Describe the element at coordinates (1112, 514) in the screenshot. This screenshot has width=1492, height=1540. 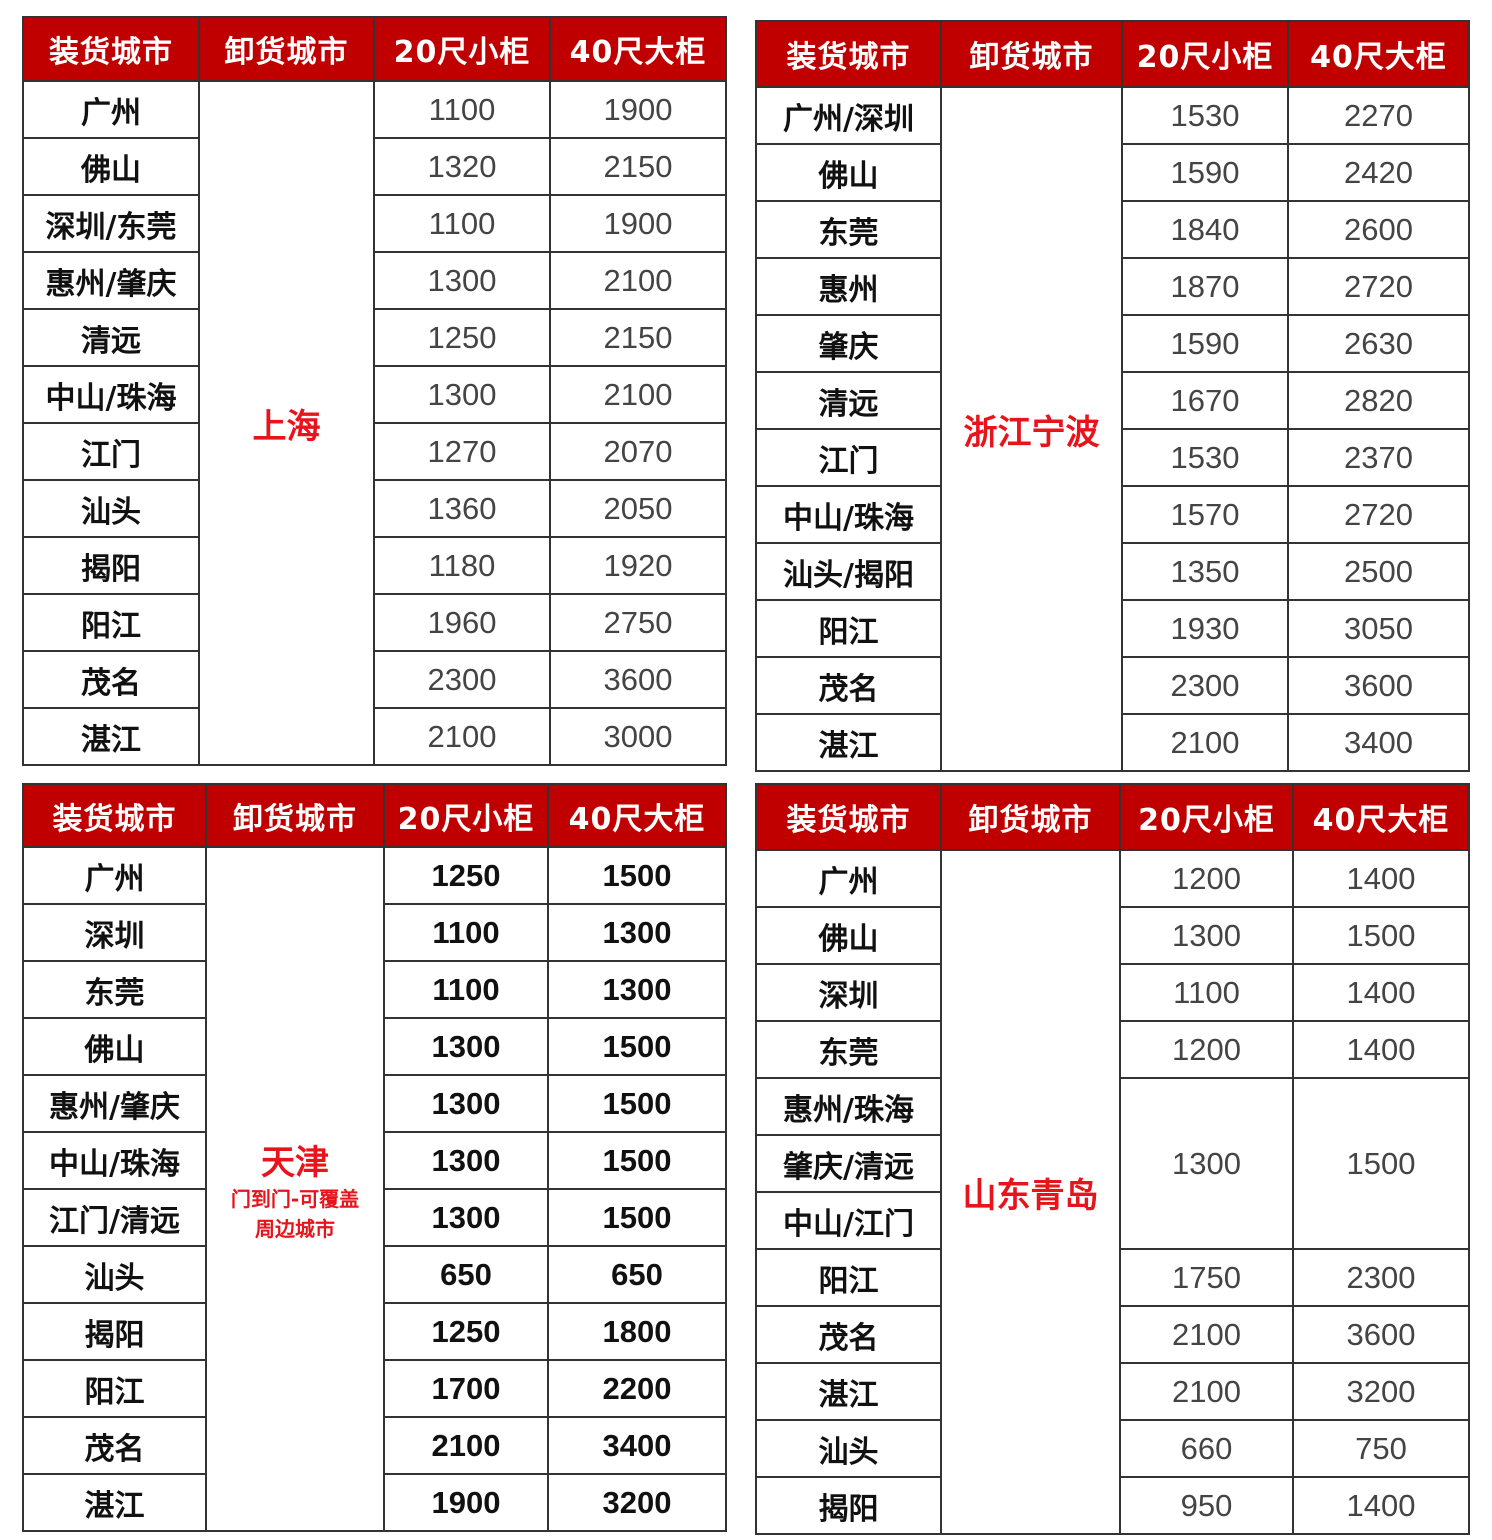
I see `table-row: 中山/珠海 1570 2720` at that location.